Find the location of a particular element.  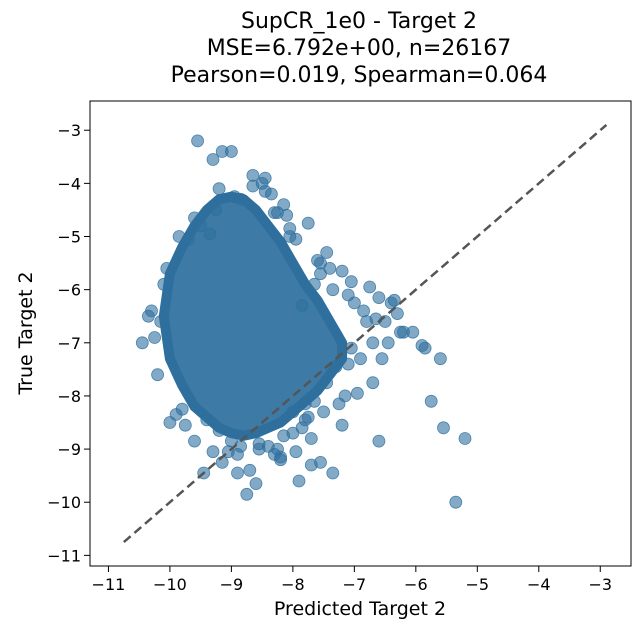

x-tick-label: −4 is located at coordinates (539, 584).